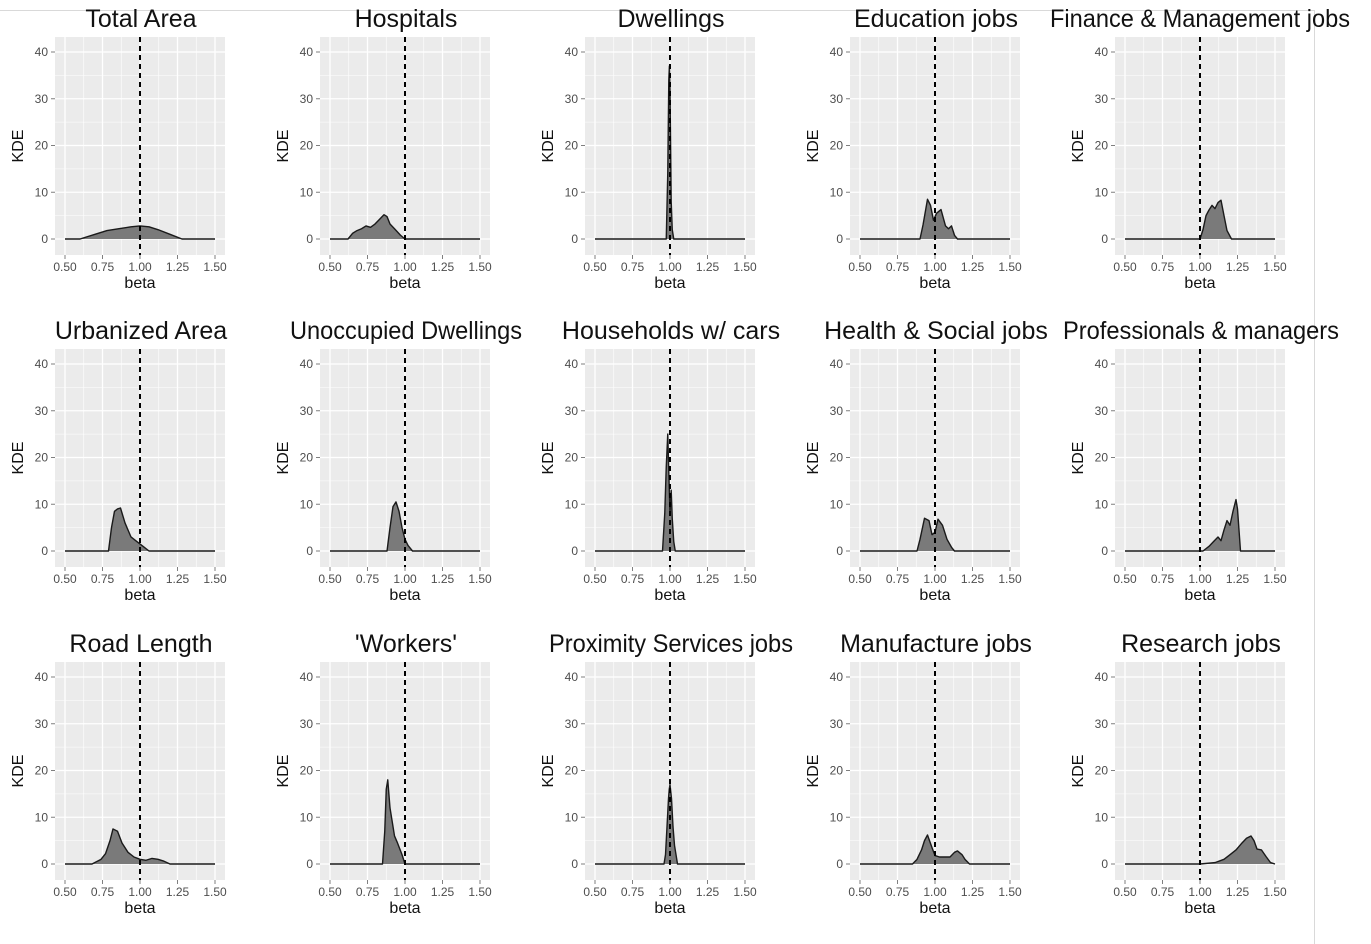 The image size is (1371, 944). What do you see at coordinates (936, 644) in the screenshot?
I see `panel-title: Manufacture jobs` at bounding box center [936, 644].